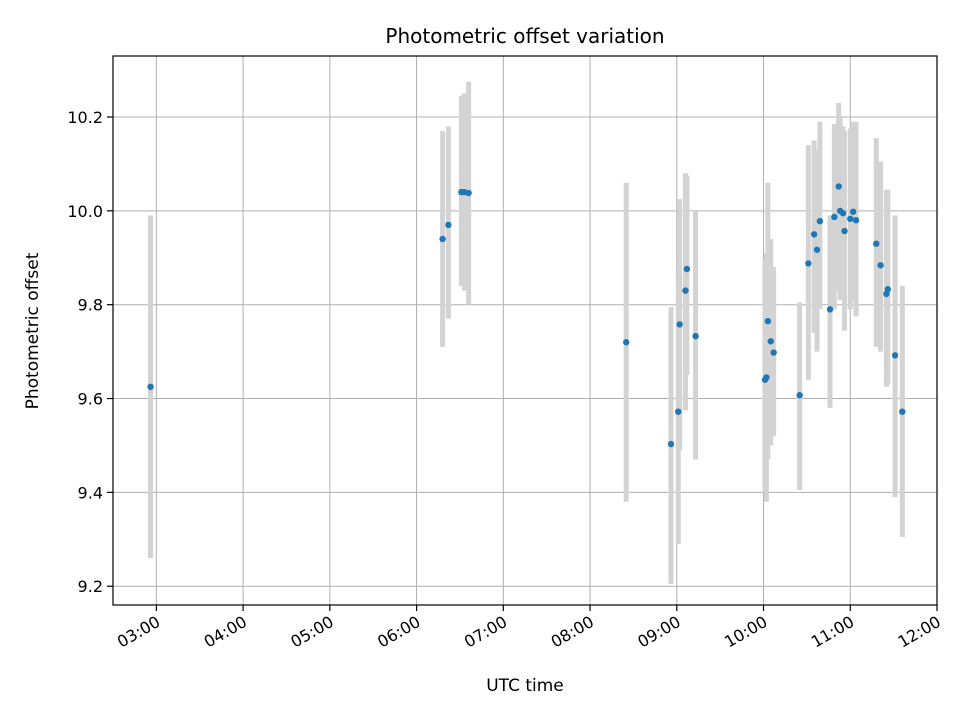 The image size is (960, 720). Describe the element at coordinates (85, 117) in the screenshot. I see `y-tick-label: 10.2` at that location.